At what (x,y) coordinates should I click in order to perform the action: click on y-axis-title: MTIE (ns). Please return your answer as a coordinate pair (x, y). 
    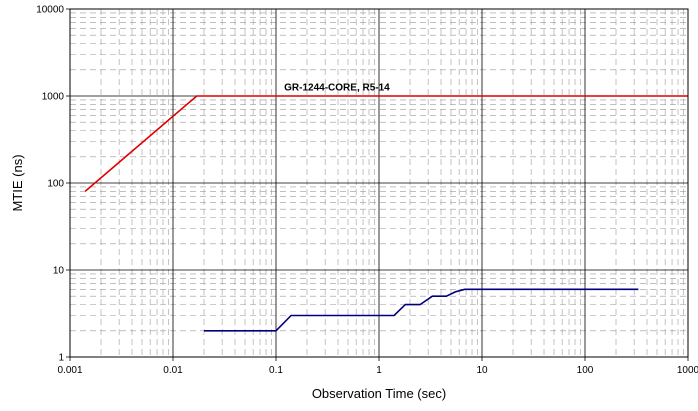
    Looking at the image, I should click on (17, 182).